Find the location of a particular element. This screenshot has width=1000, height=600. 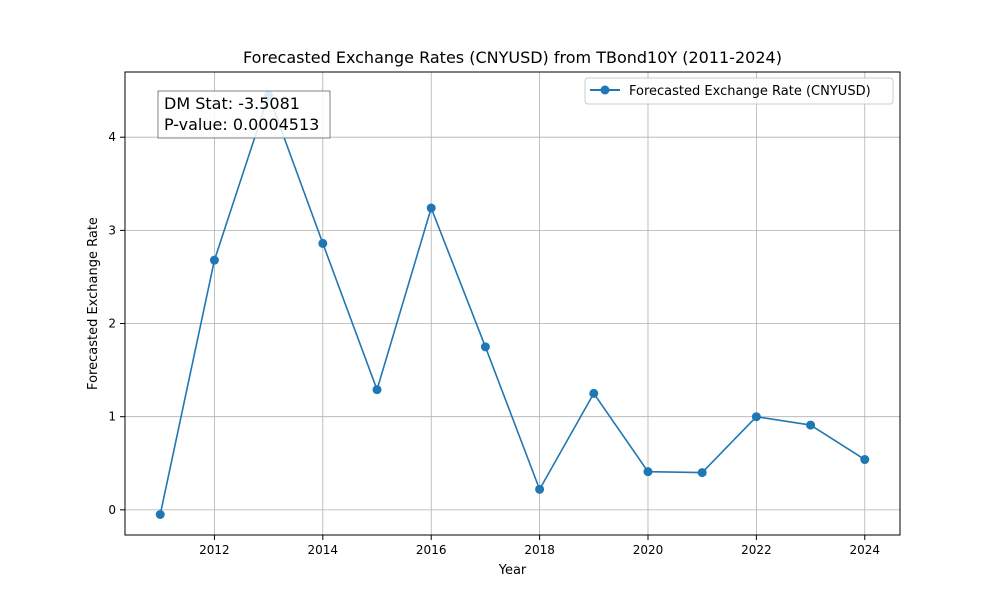

x-tick-label: 2024 is located at coordinates (864, 550).